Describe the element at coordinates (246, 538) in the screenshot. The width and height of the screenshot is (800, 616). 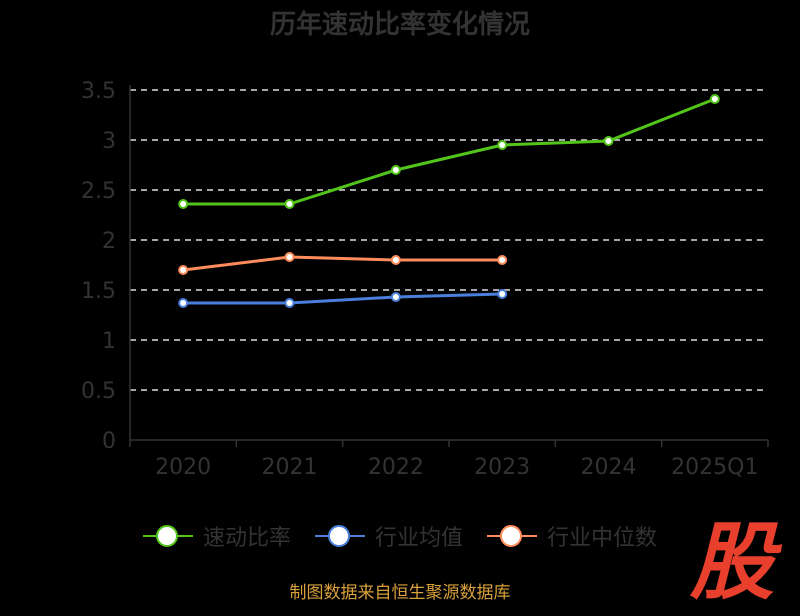
I see `legend-label: 速动比率` at that location.